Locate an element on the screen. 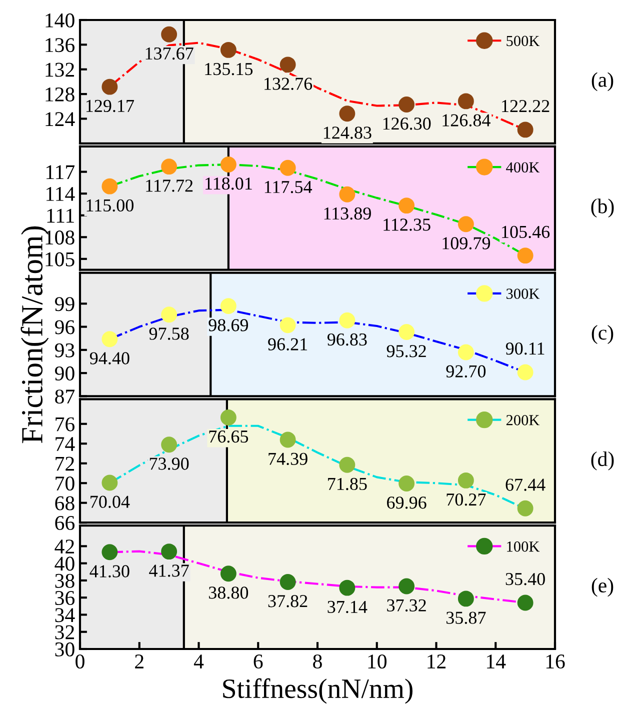  y-tick-label: 111 is located at coordinates (60, 215).